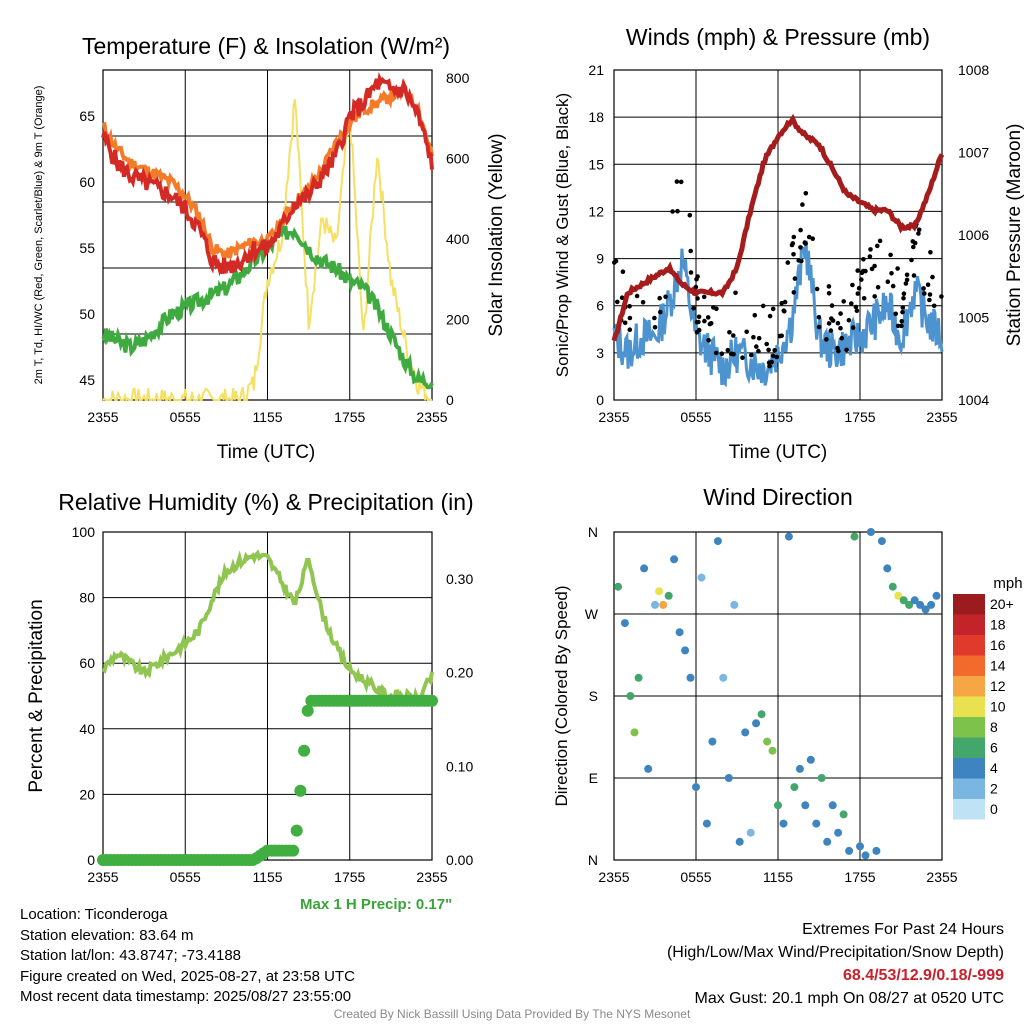  I want to click on precip-y2-tick: 0.20, so click(459, 673).